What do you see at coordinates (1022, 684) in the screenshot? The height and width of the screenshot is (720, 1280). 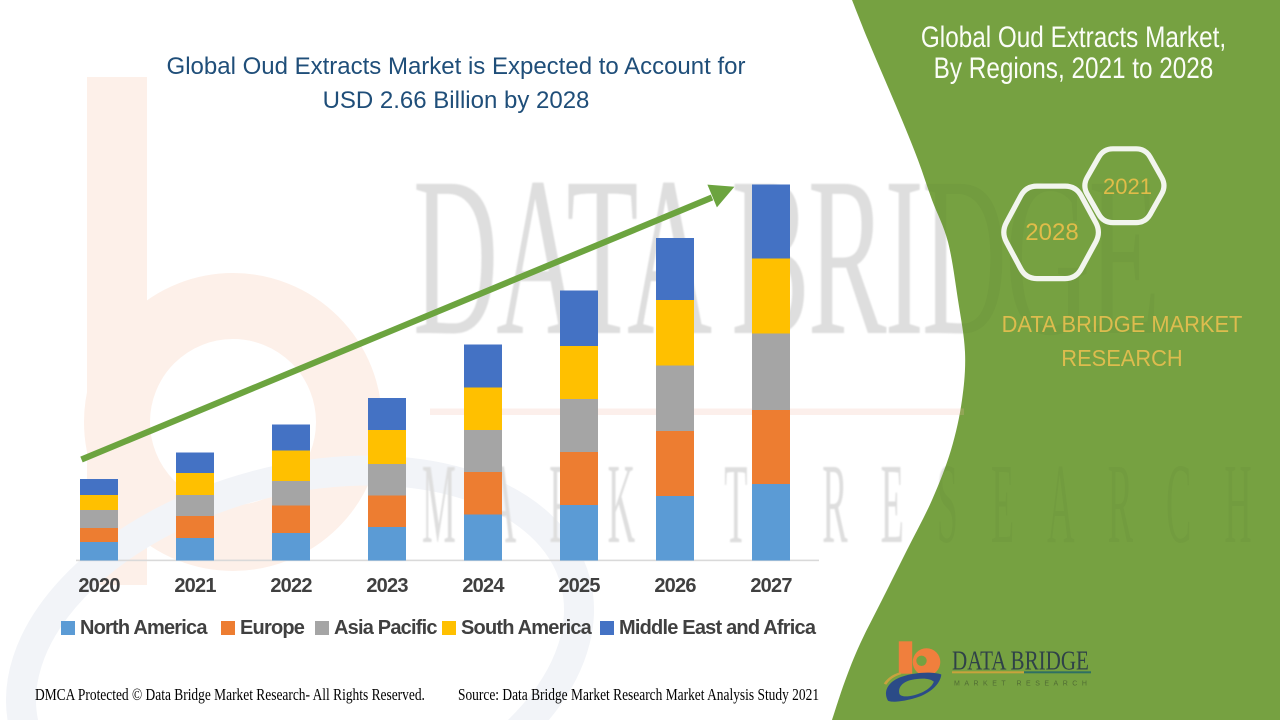 I see `svg-text: MARKET RESEARCH` at bounding box center [1022, 684].